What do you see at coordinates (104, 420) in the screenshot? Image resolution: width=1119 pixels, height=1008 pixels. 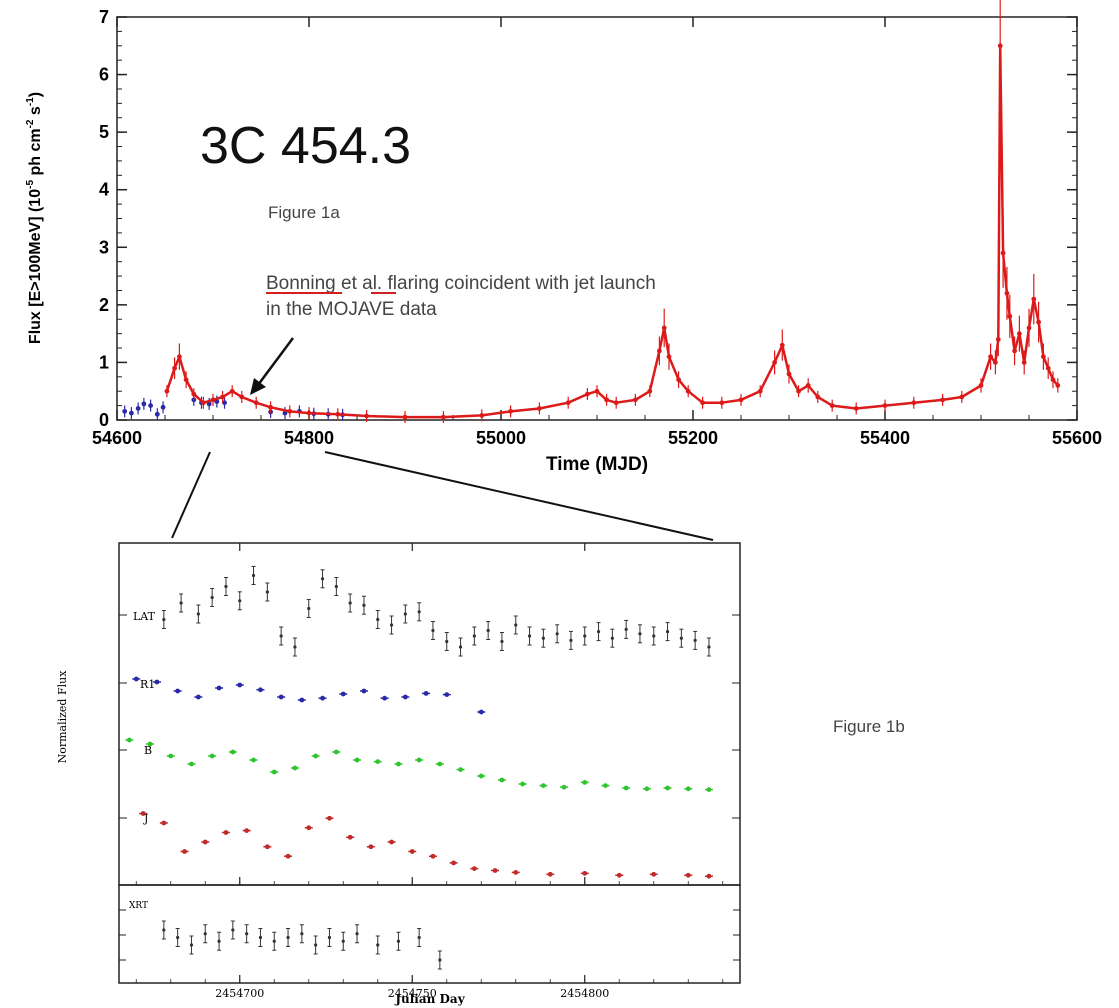 I see `y-tick-label: 0` at bounding box center [104, 420].